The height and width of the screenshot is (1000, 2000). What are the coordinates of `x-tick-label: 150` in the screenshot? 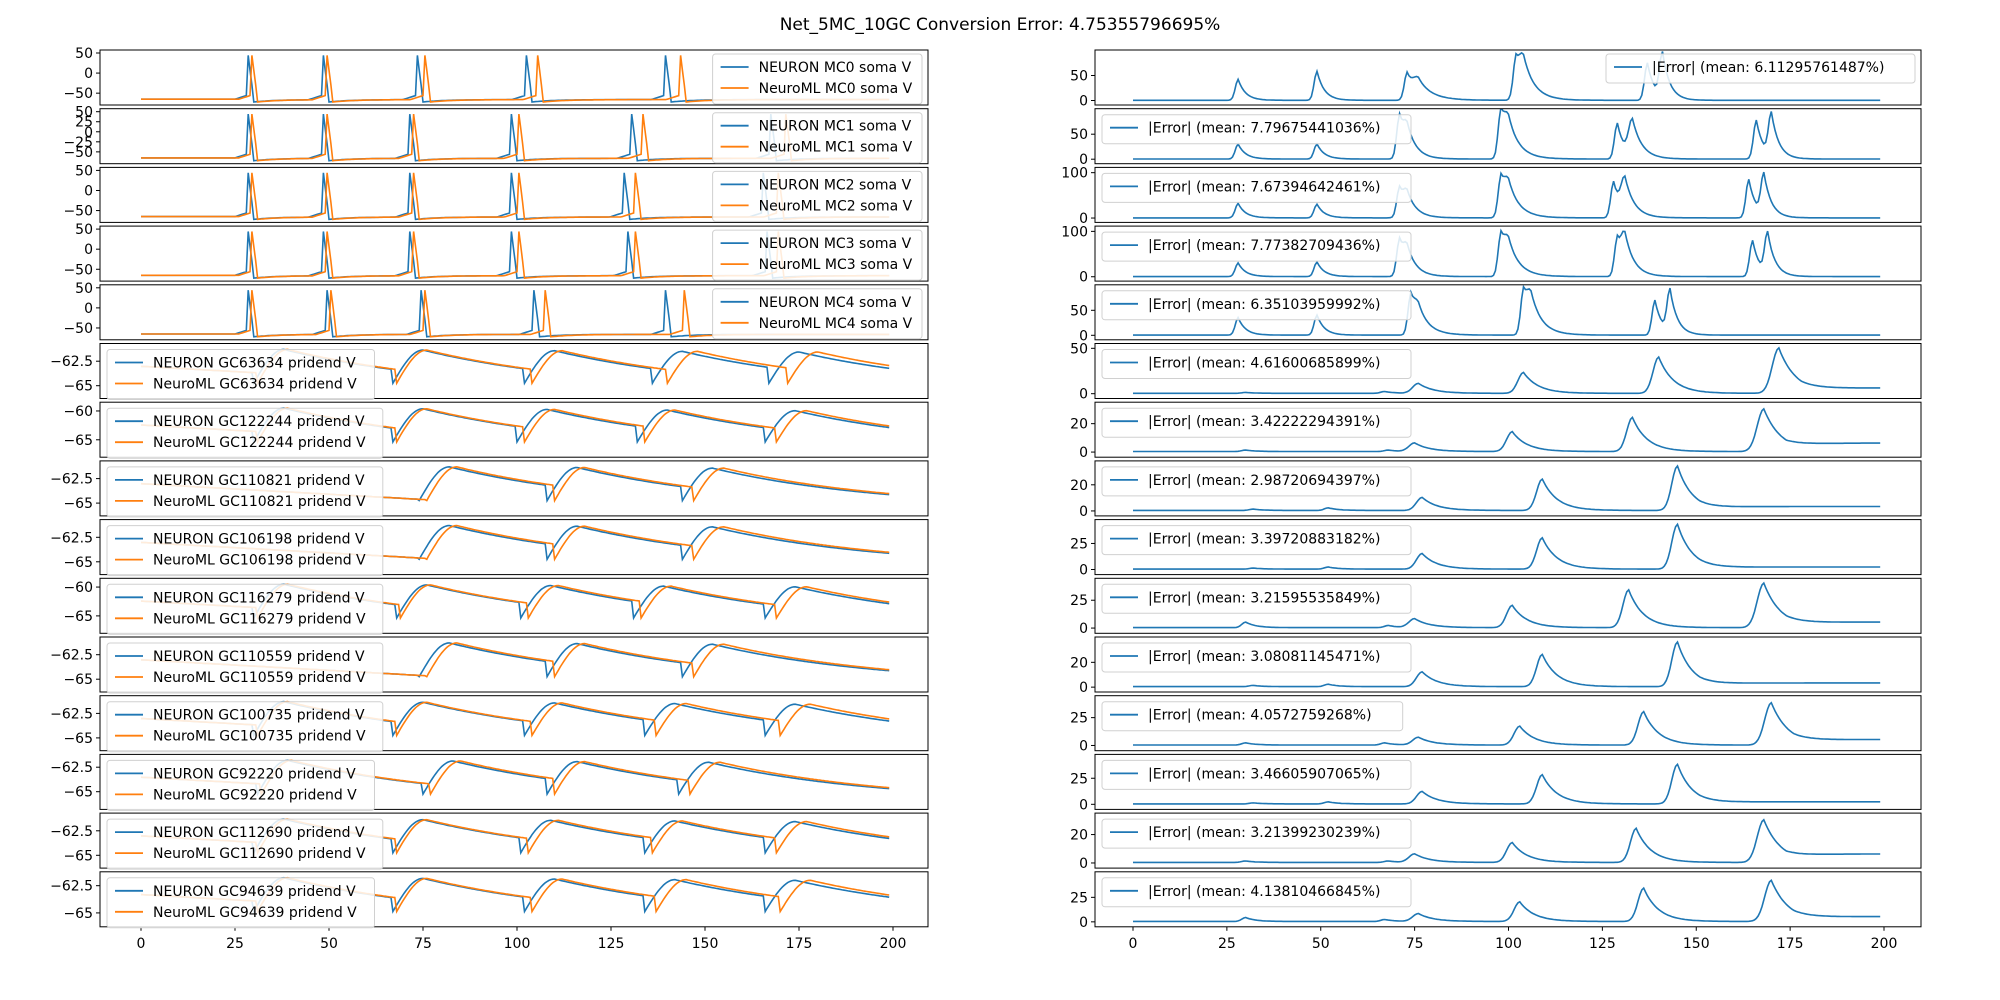 It's located at (1696, 944).